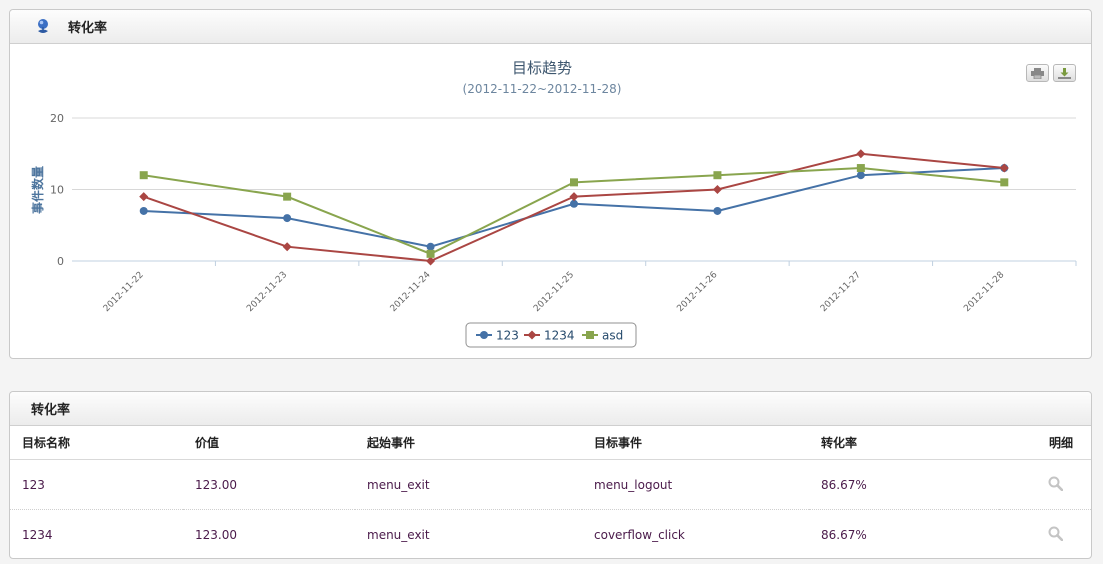 The width and height of the screenshot is (1103, 564). What do you see at coordinates (51, 410) in the screenshot?
I see `table-panel-title: 转化率` at bounding box center [51, 410].